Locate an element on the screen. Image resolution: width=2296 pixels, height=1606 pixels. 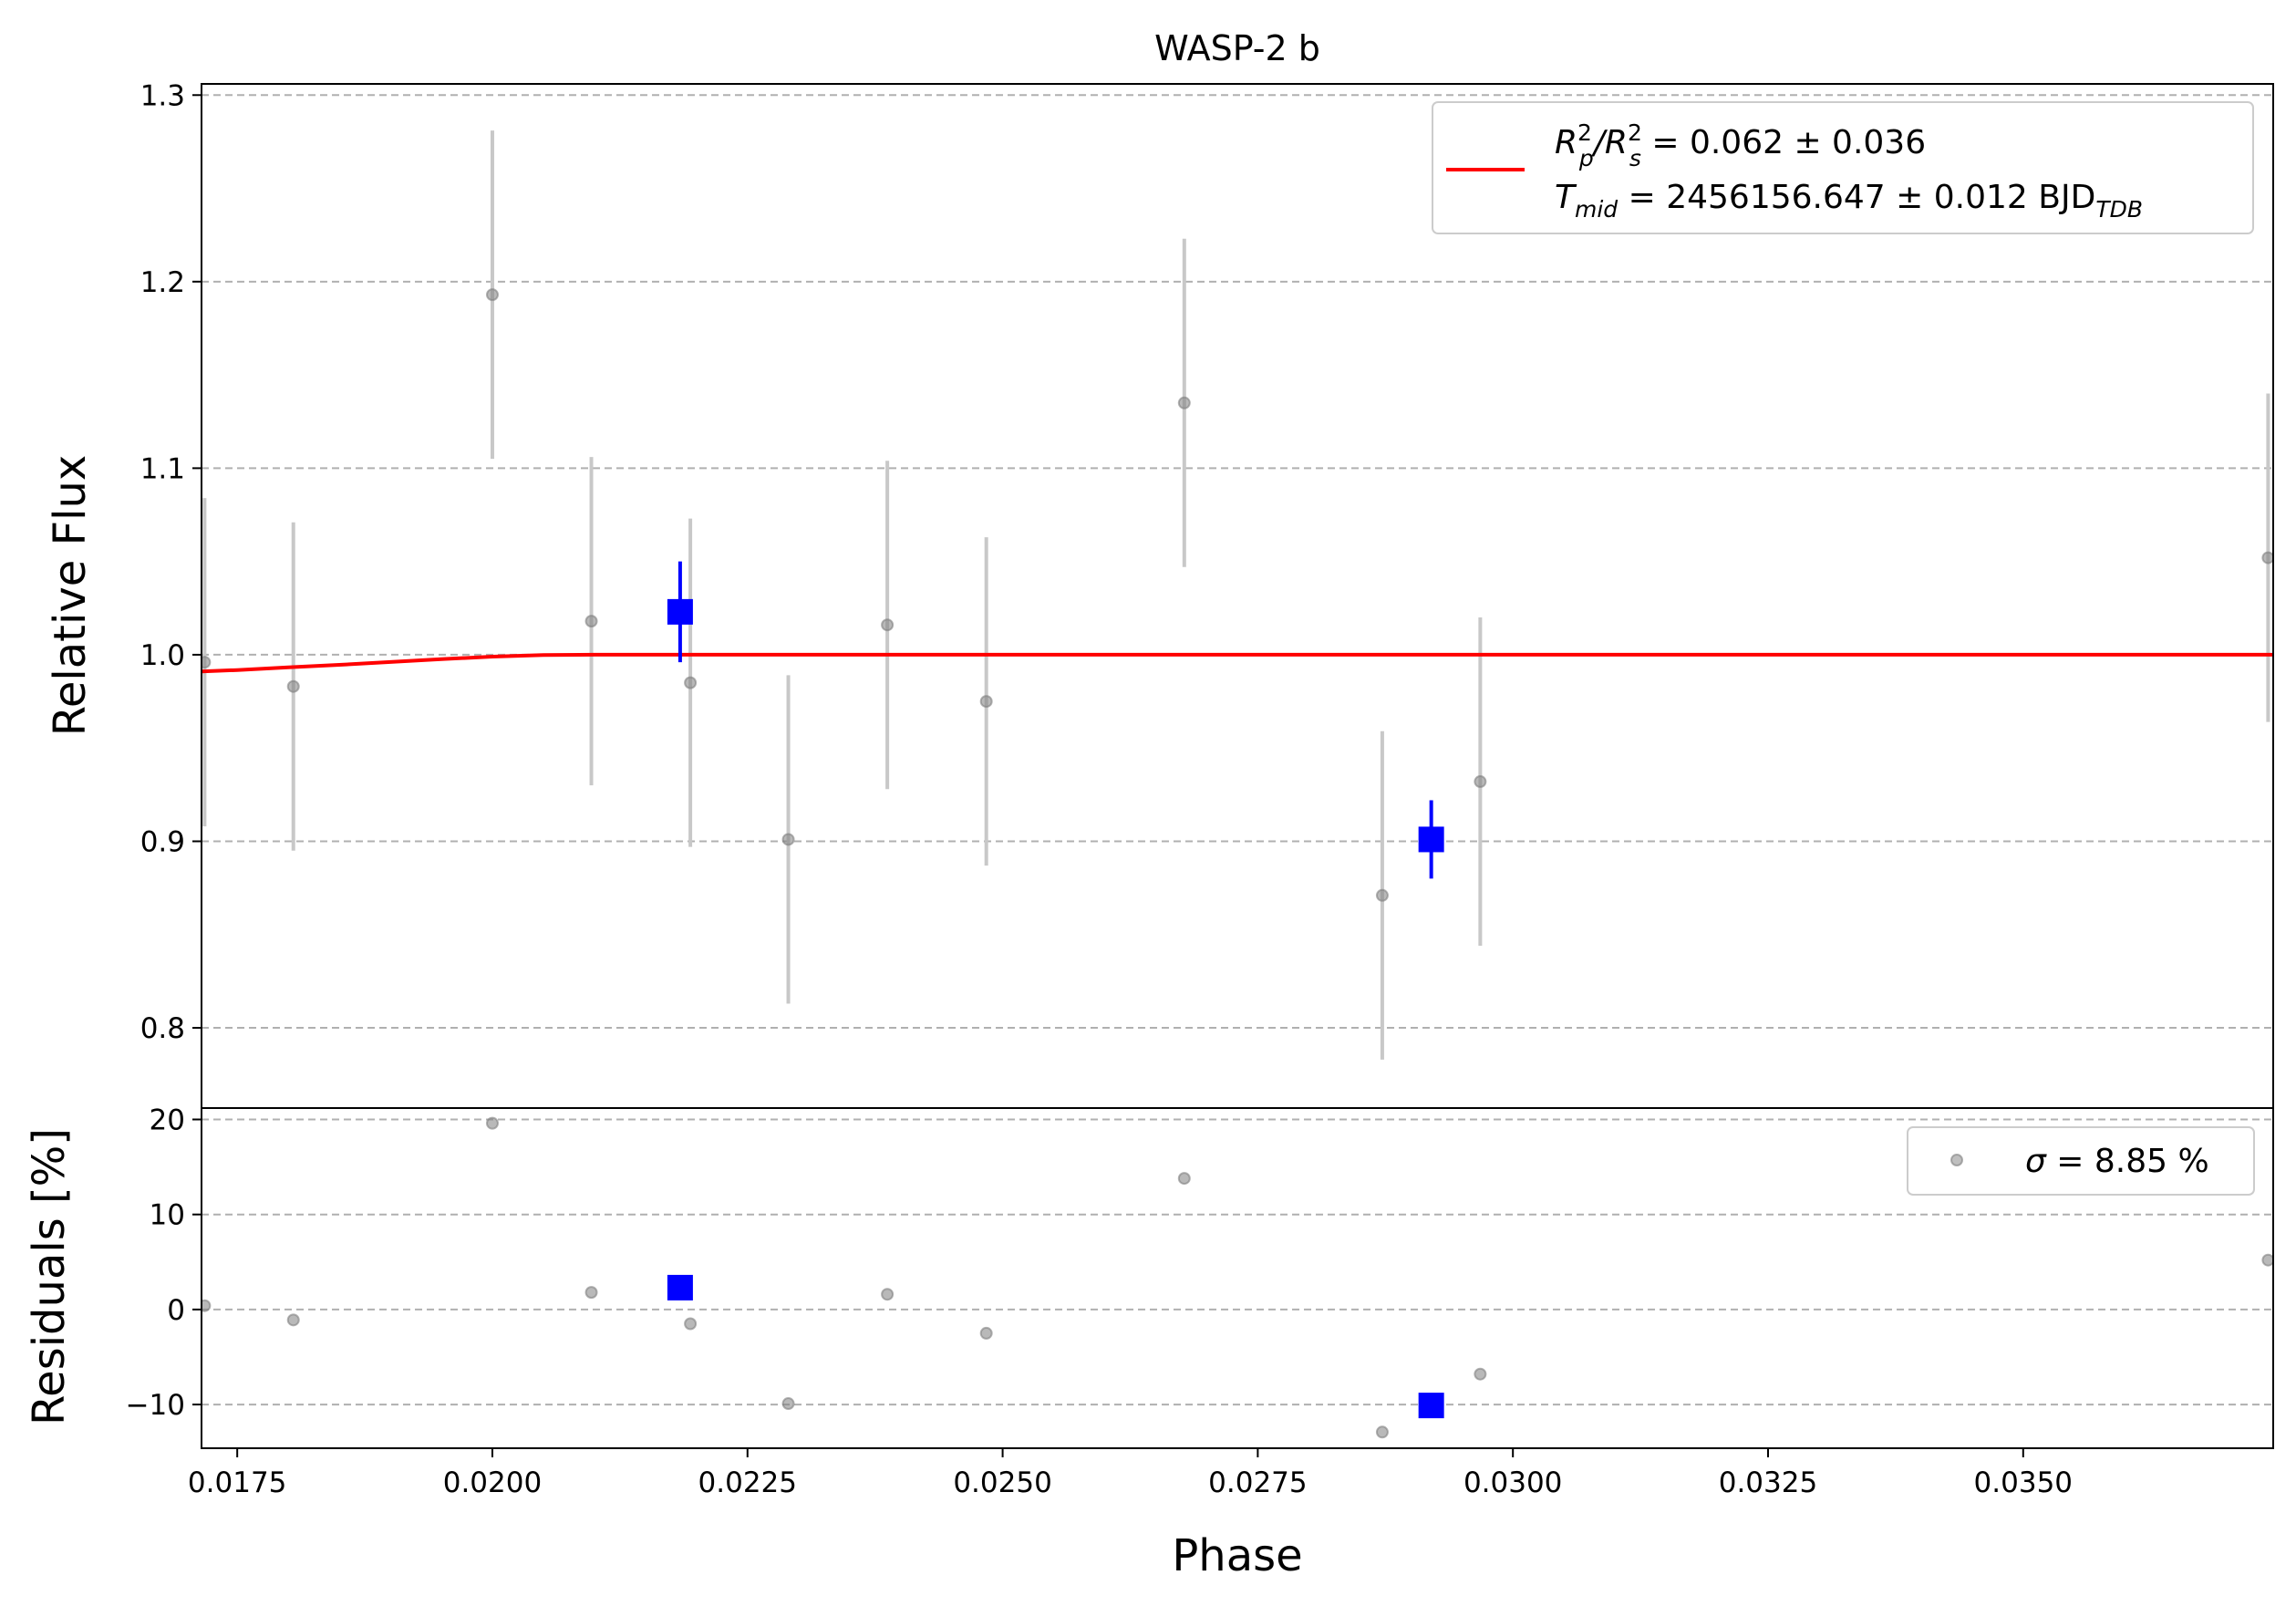
residuals-y-tick-label: 0 is located at coordinates (176, 1310).